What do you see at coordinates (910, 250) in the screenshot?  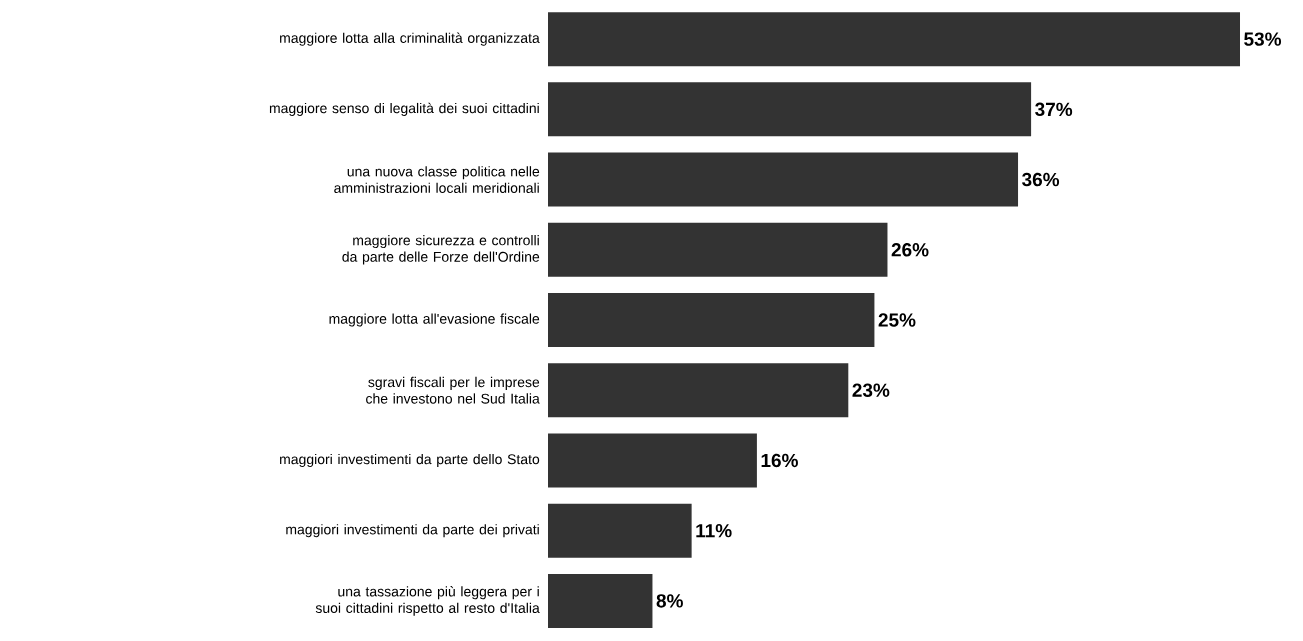 I see `data-label: 26%` at bounding box center [910, 250].